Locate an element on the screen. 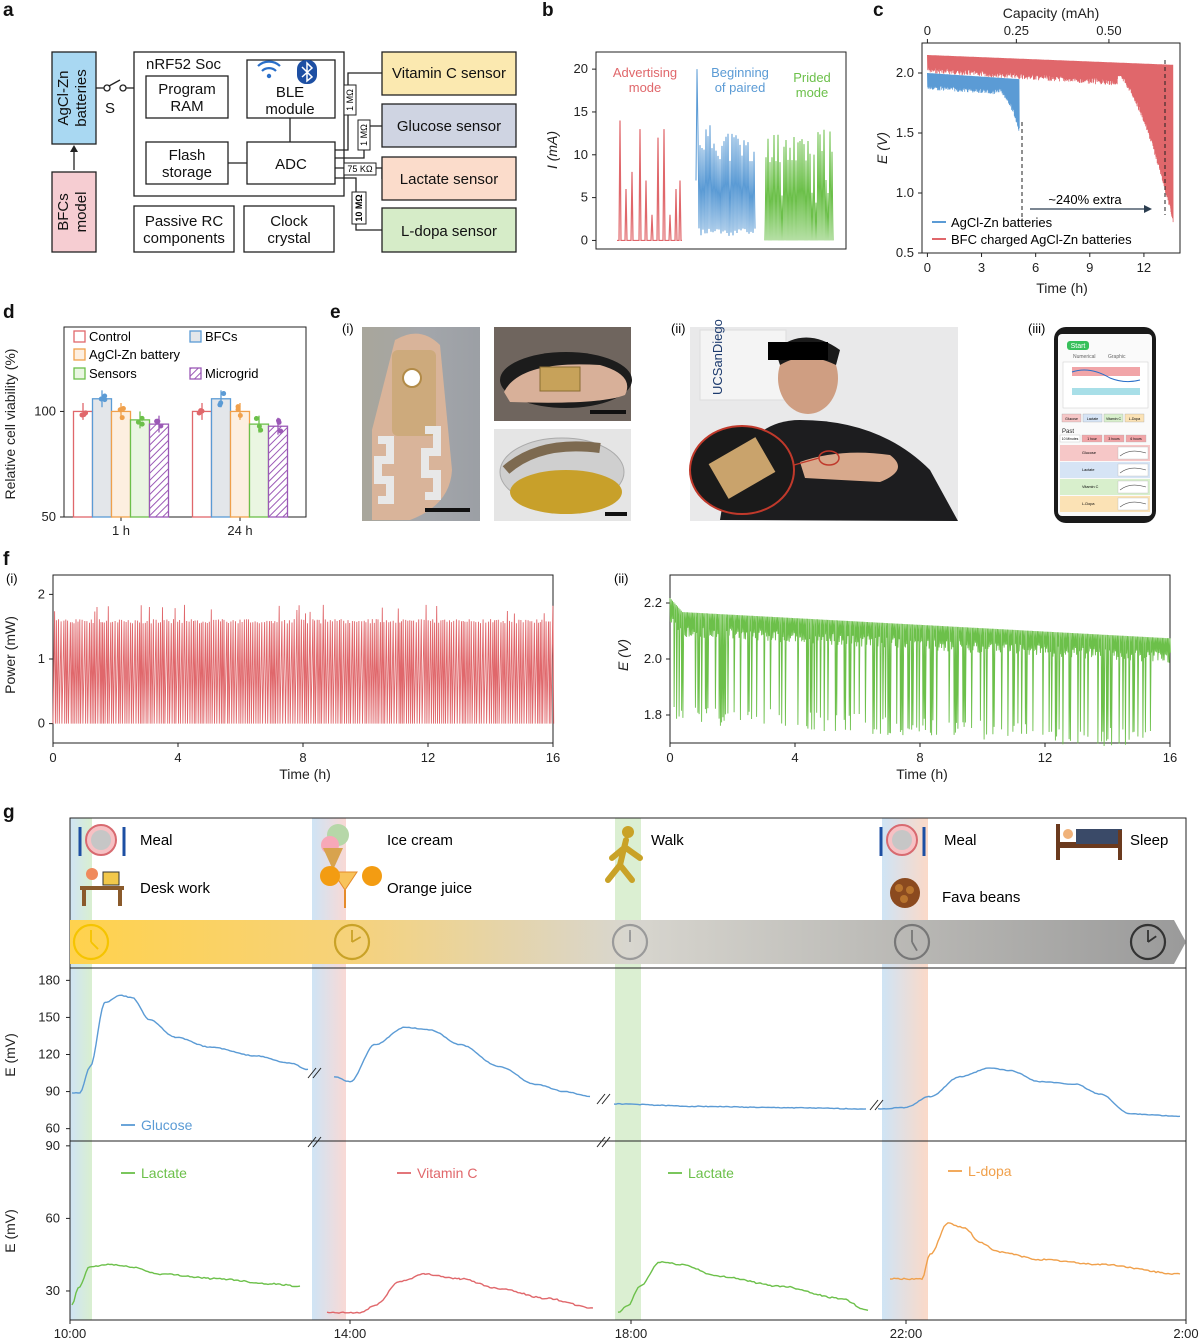  d-xtick: 1 h is located at coordinates (121, 530).